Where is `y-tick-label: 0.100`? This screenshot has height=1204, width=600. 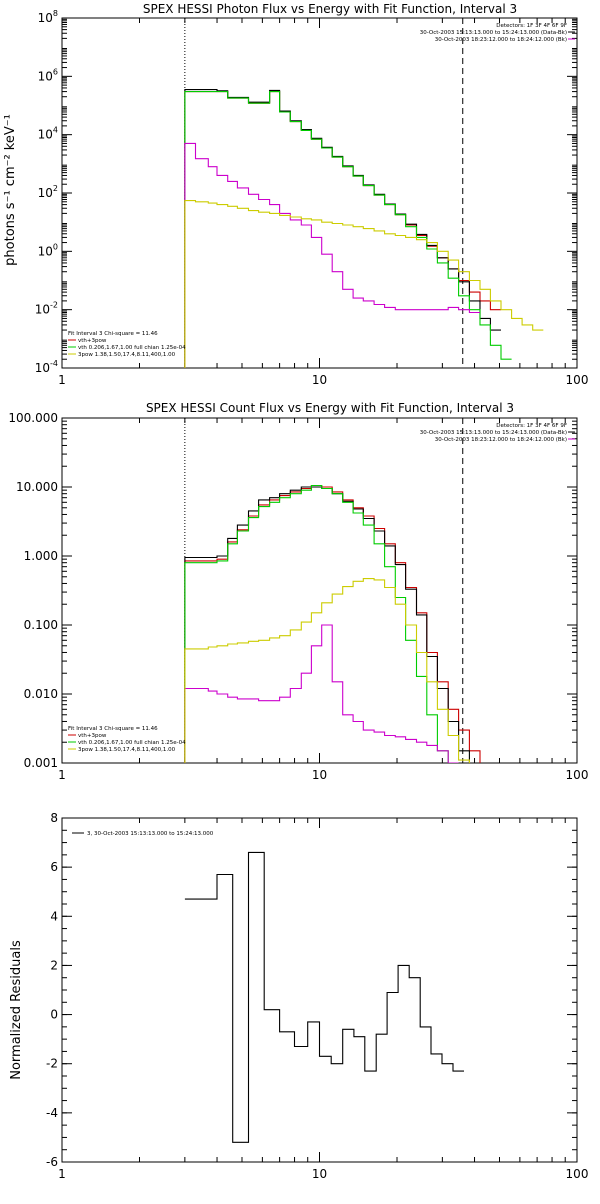 y-tick-label: 0.100 is located at coordinates (41, 625).